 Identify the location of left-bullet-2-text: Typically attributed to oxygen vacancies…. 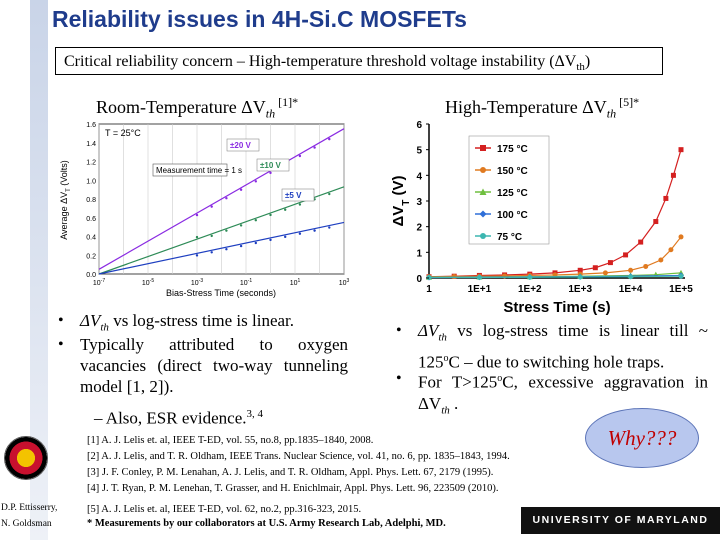
(214, 365).